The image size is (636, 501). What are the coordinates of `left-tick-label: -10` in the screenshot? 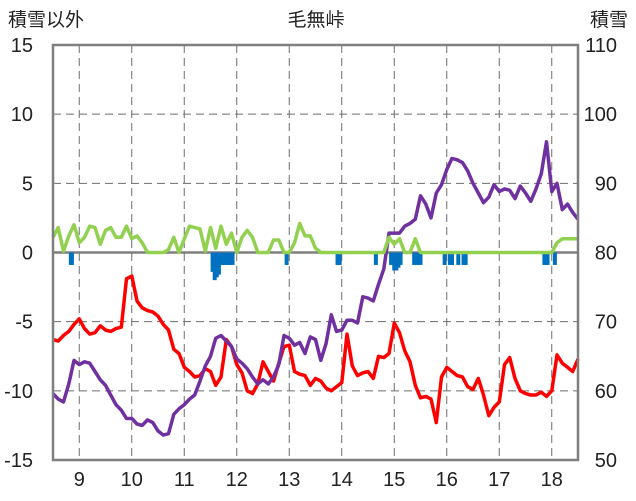 It's located at (18, 392).